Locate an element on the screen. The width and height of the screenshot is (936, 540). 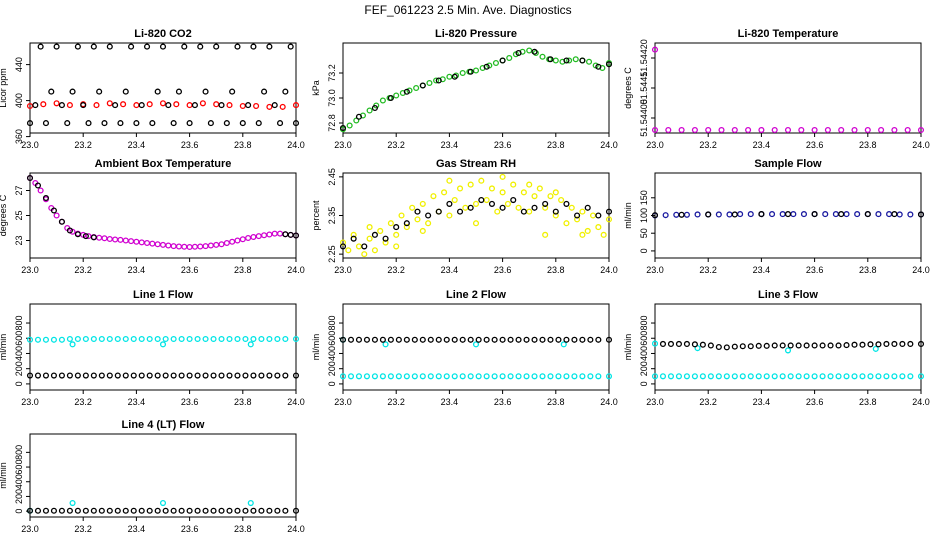
x-tick-label: 23.0 is located at coordinates (30, 529).